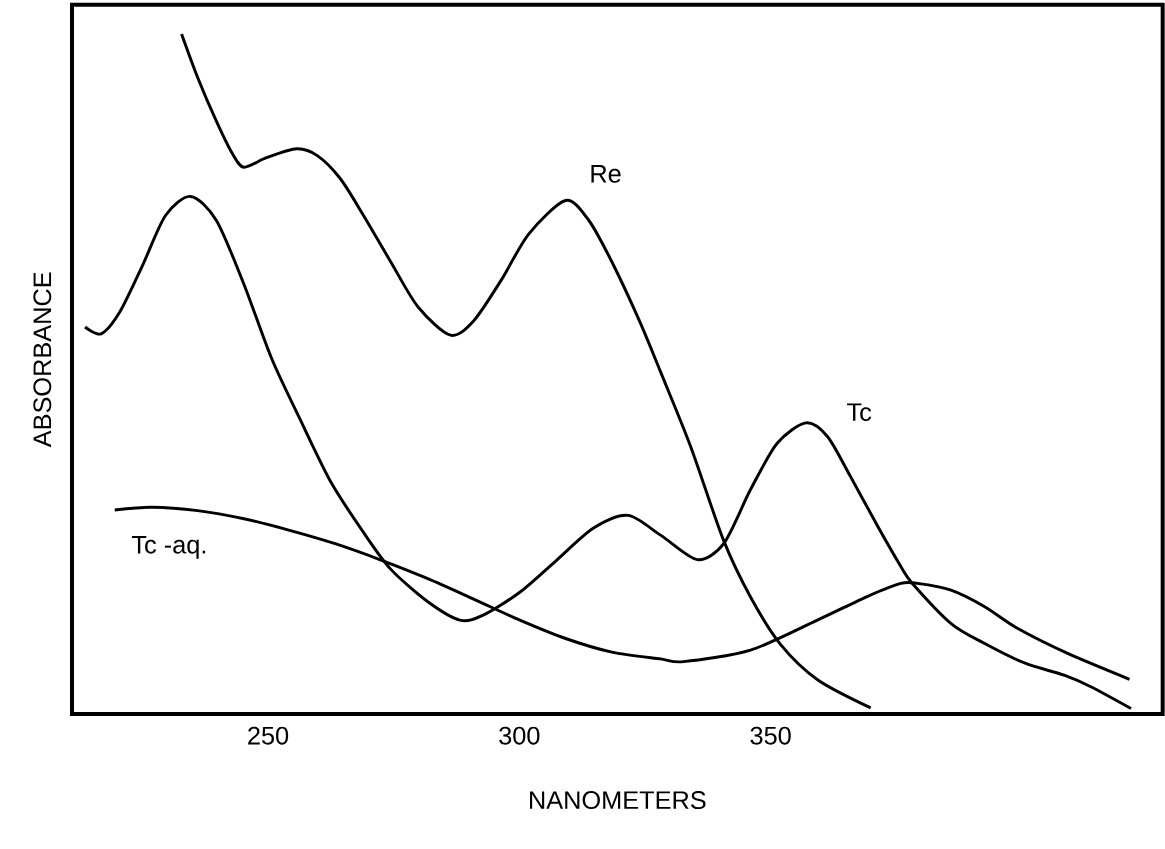 This screenshot has width=1165, height=849. I want to click on series-label: Re, so click(606, 174).